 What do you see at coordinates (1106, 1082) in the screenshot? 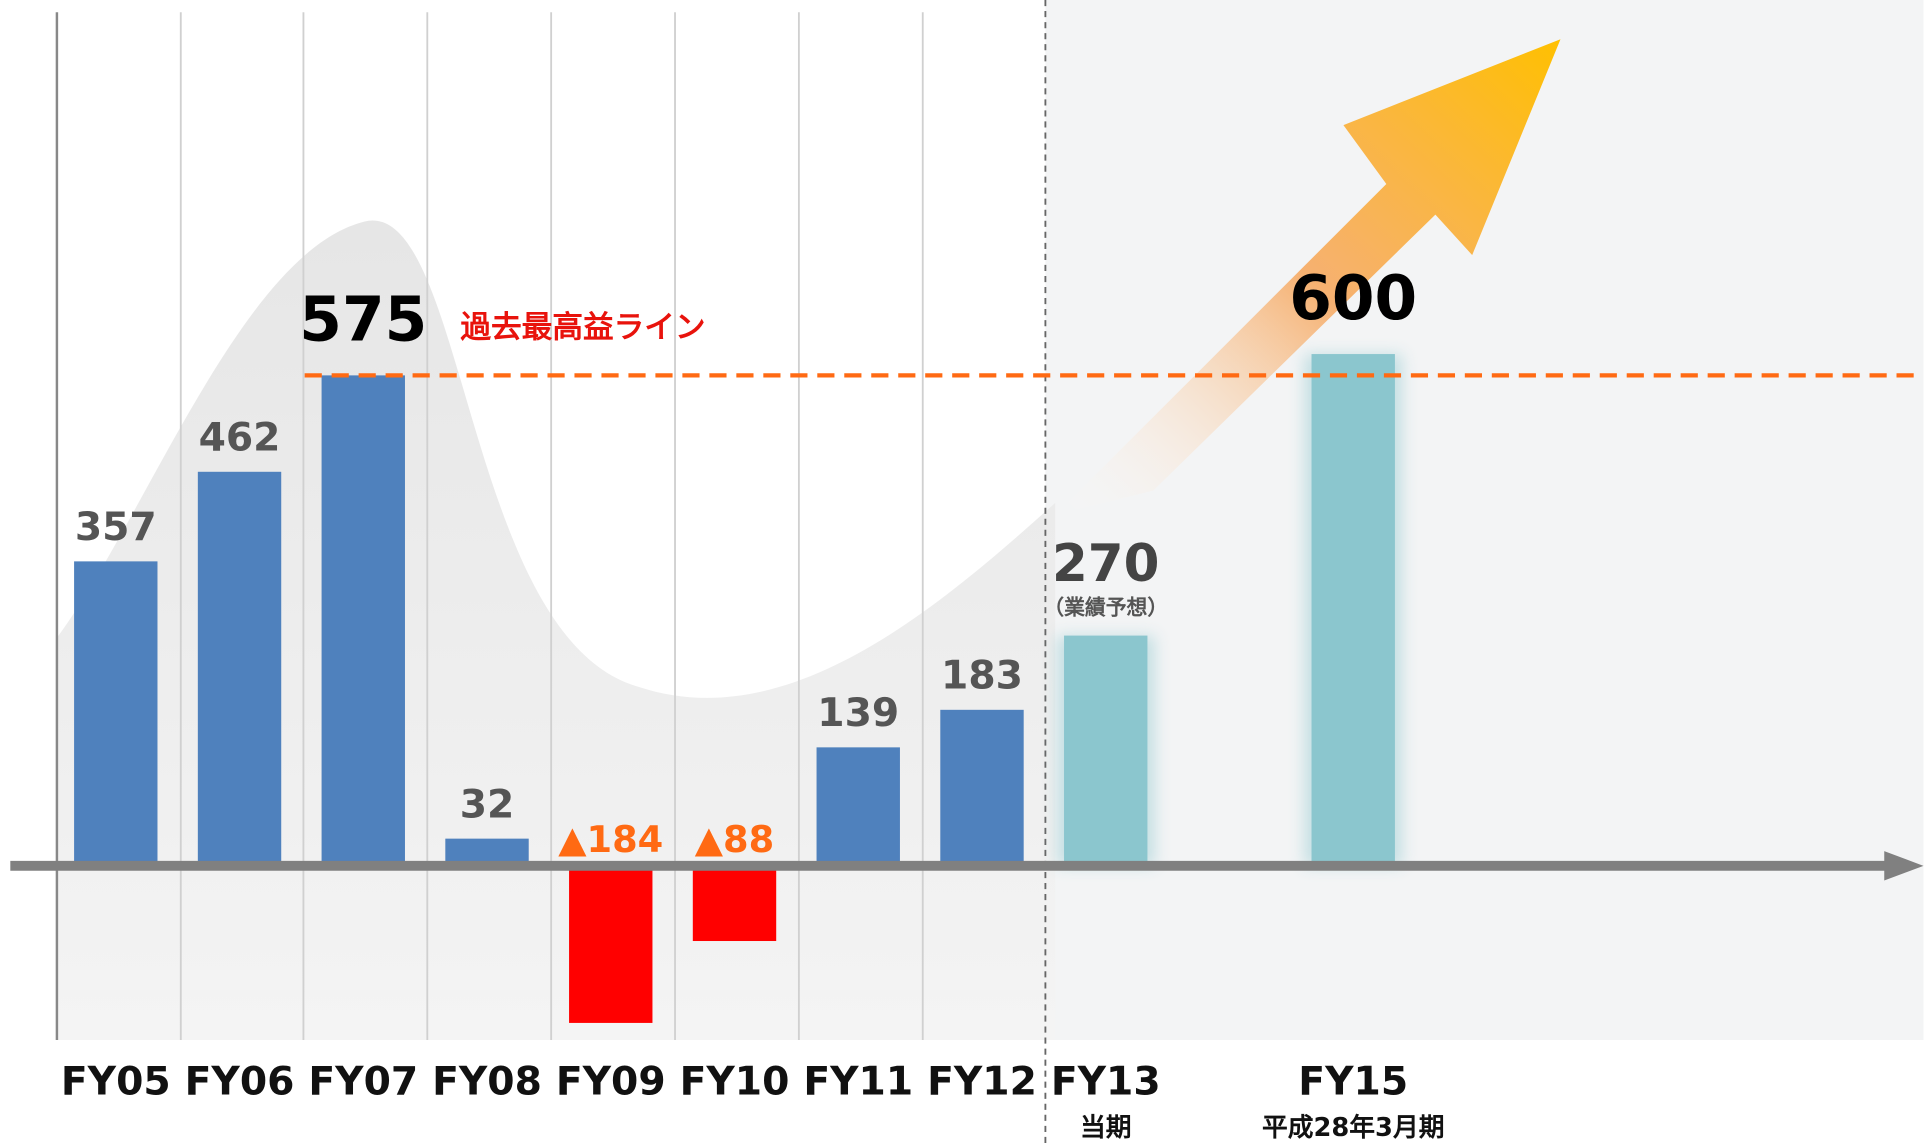
I see `x-tick-label: FY13` at bounding box center [1106, 1082].